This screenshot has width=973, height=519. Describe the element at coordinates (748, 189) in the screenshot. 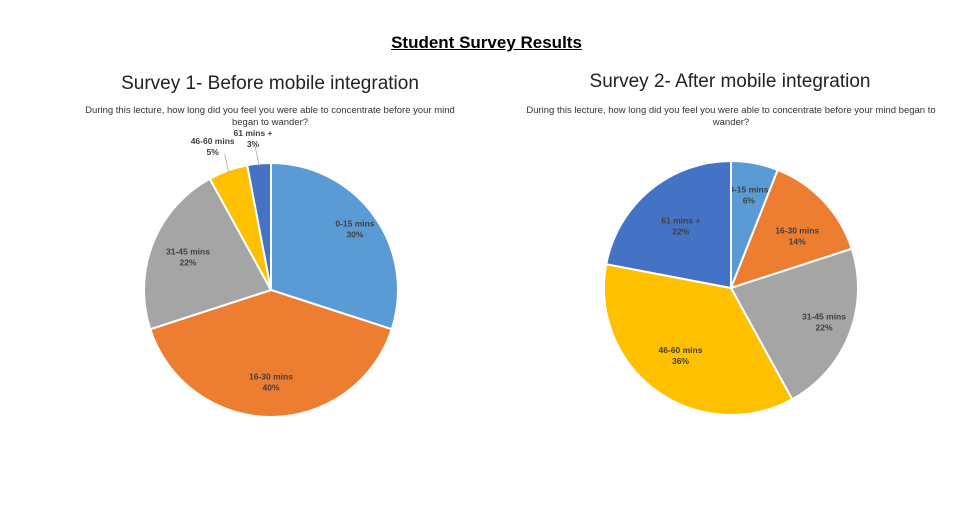

I see `slice-category-label-2-1: 0-15 mins` at that location.